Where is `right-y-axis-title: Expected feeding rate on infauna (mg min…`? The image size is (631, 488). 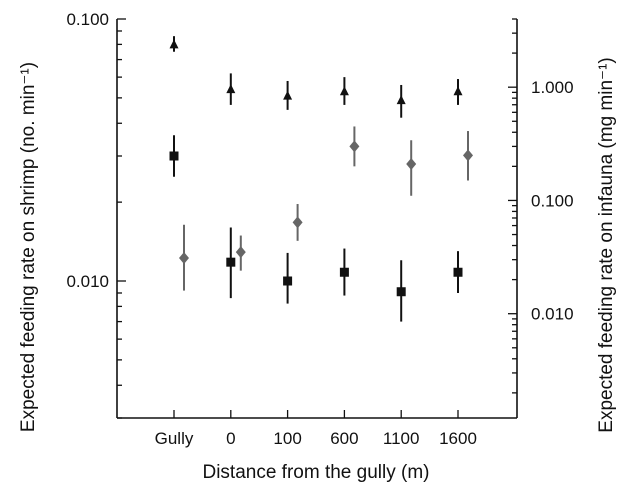
right-y-axis-title: Expected feeding rate on infauna (mg min… is located at coordinates (606, 244).